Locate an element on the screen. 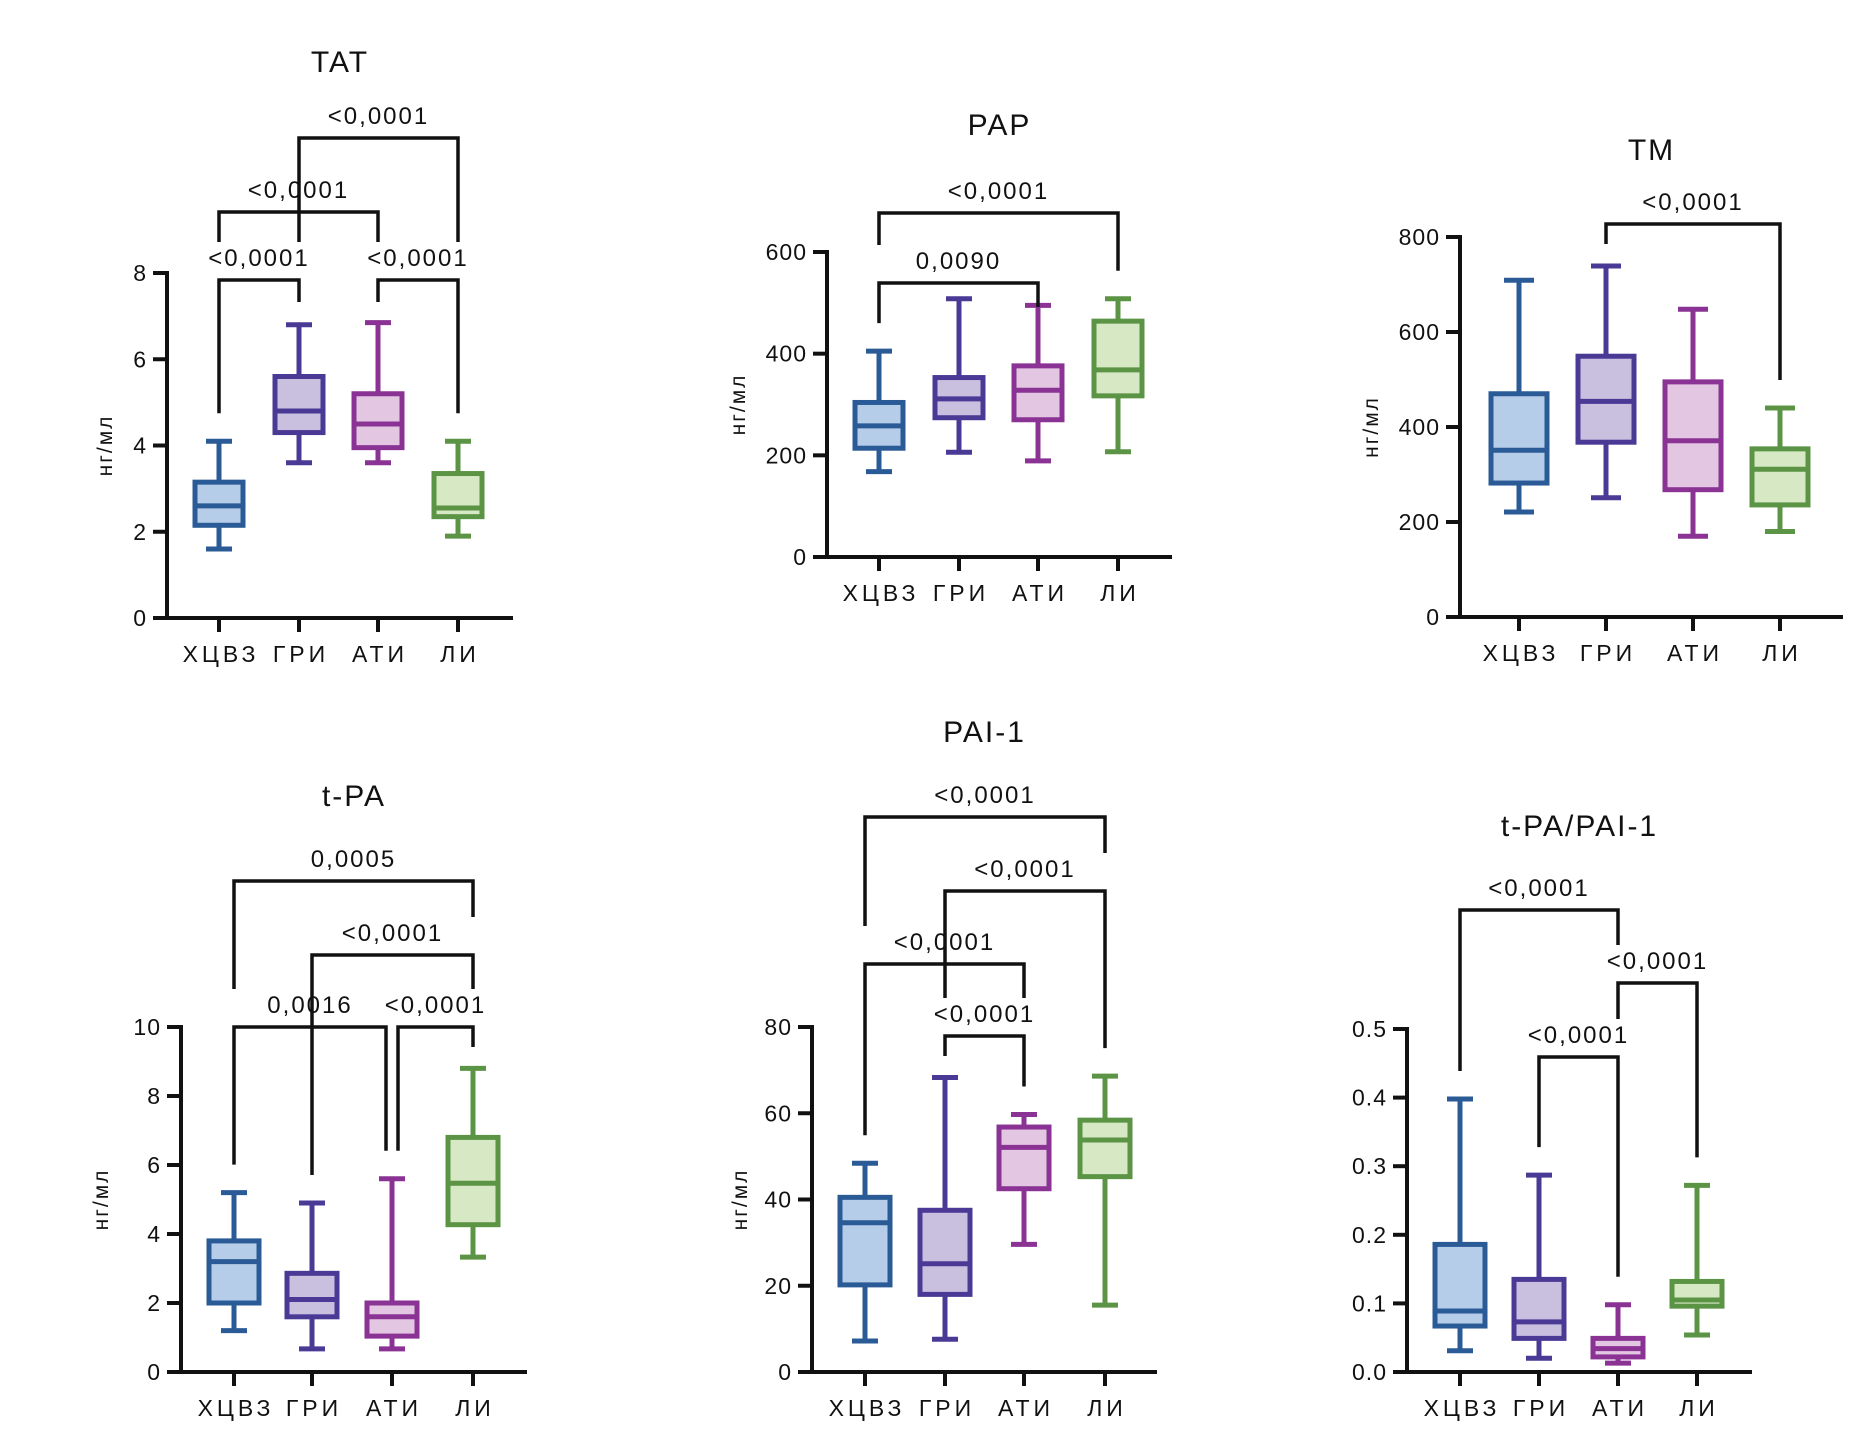 The width and height of the screenshot is (1854, 1431). y-tick-label: 10 is located at coordinates (147, 1027).